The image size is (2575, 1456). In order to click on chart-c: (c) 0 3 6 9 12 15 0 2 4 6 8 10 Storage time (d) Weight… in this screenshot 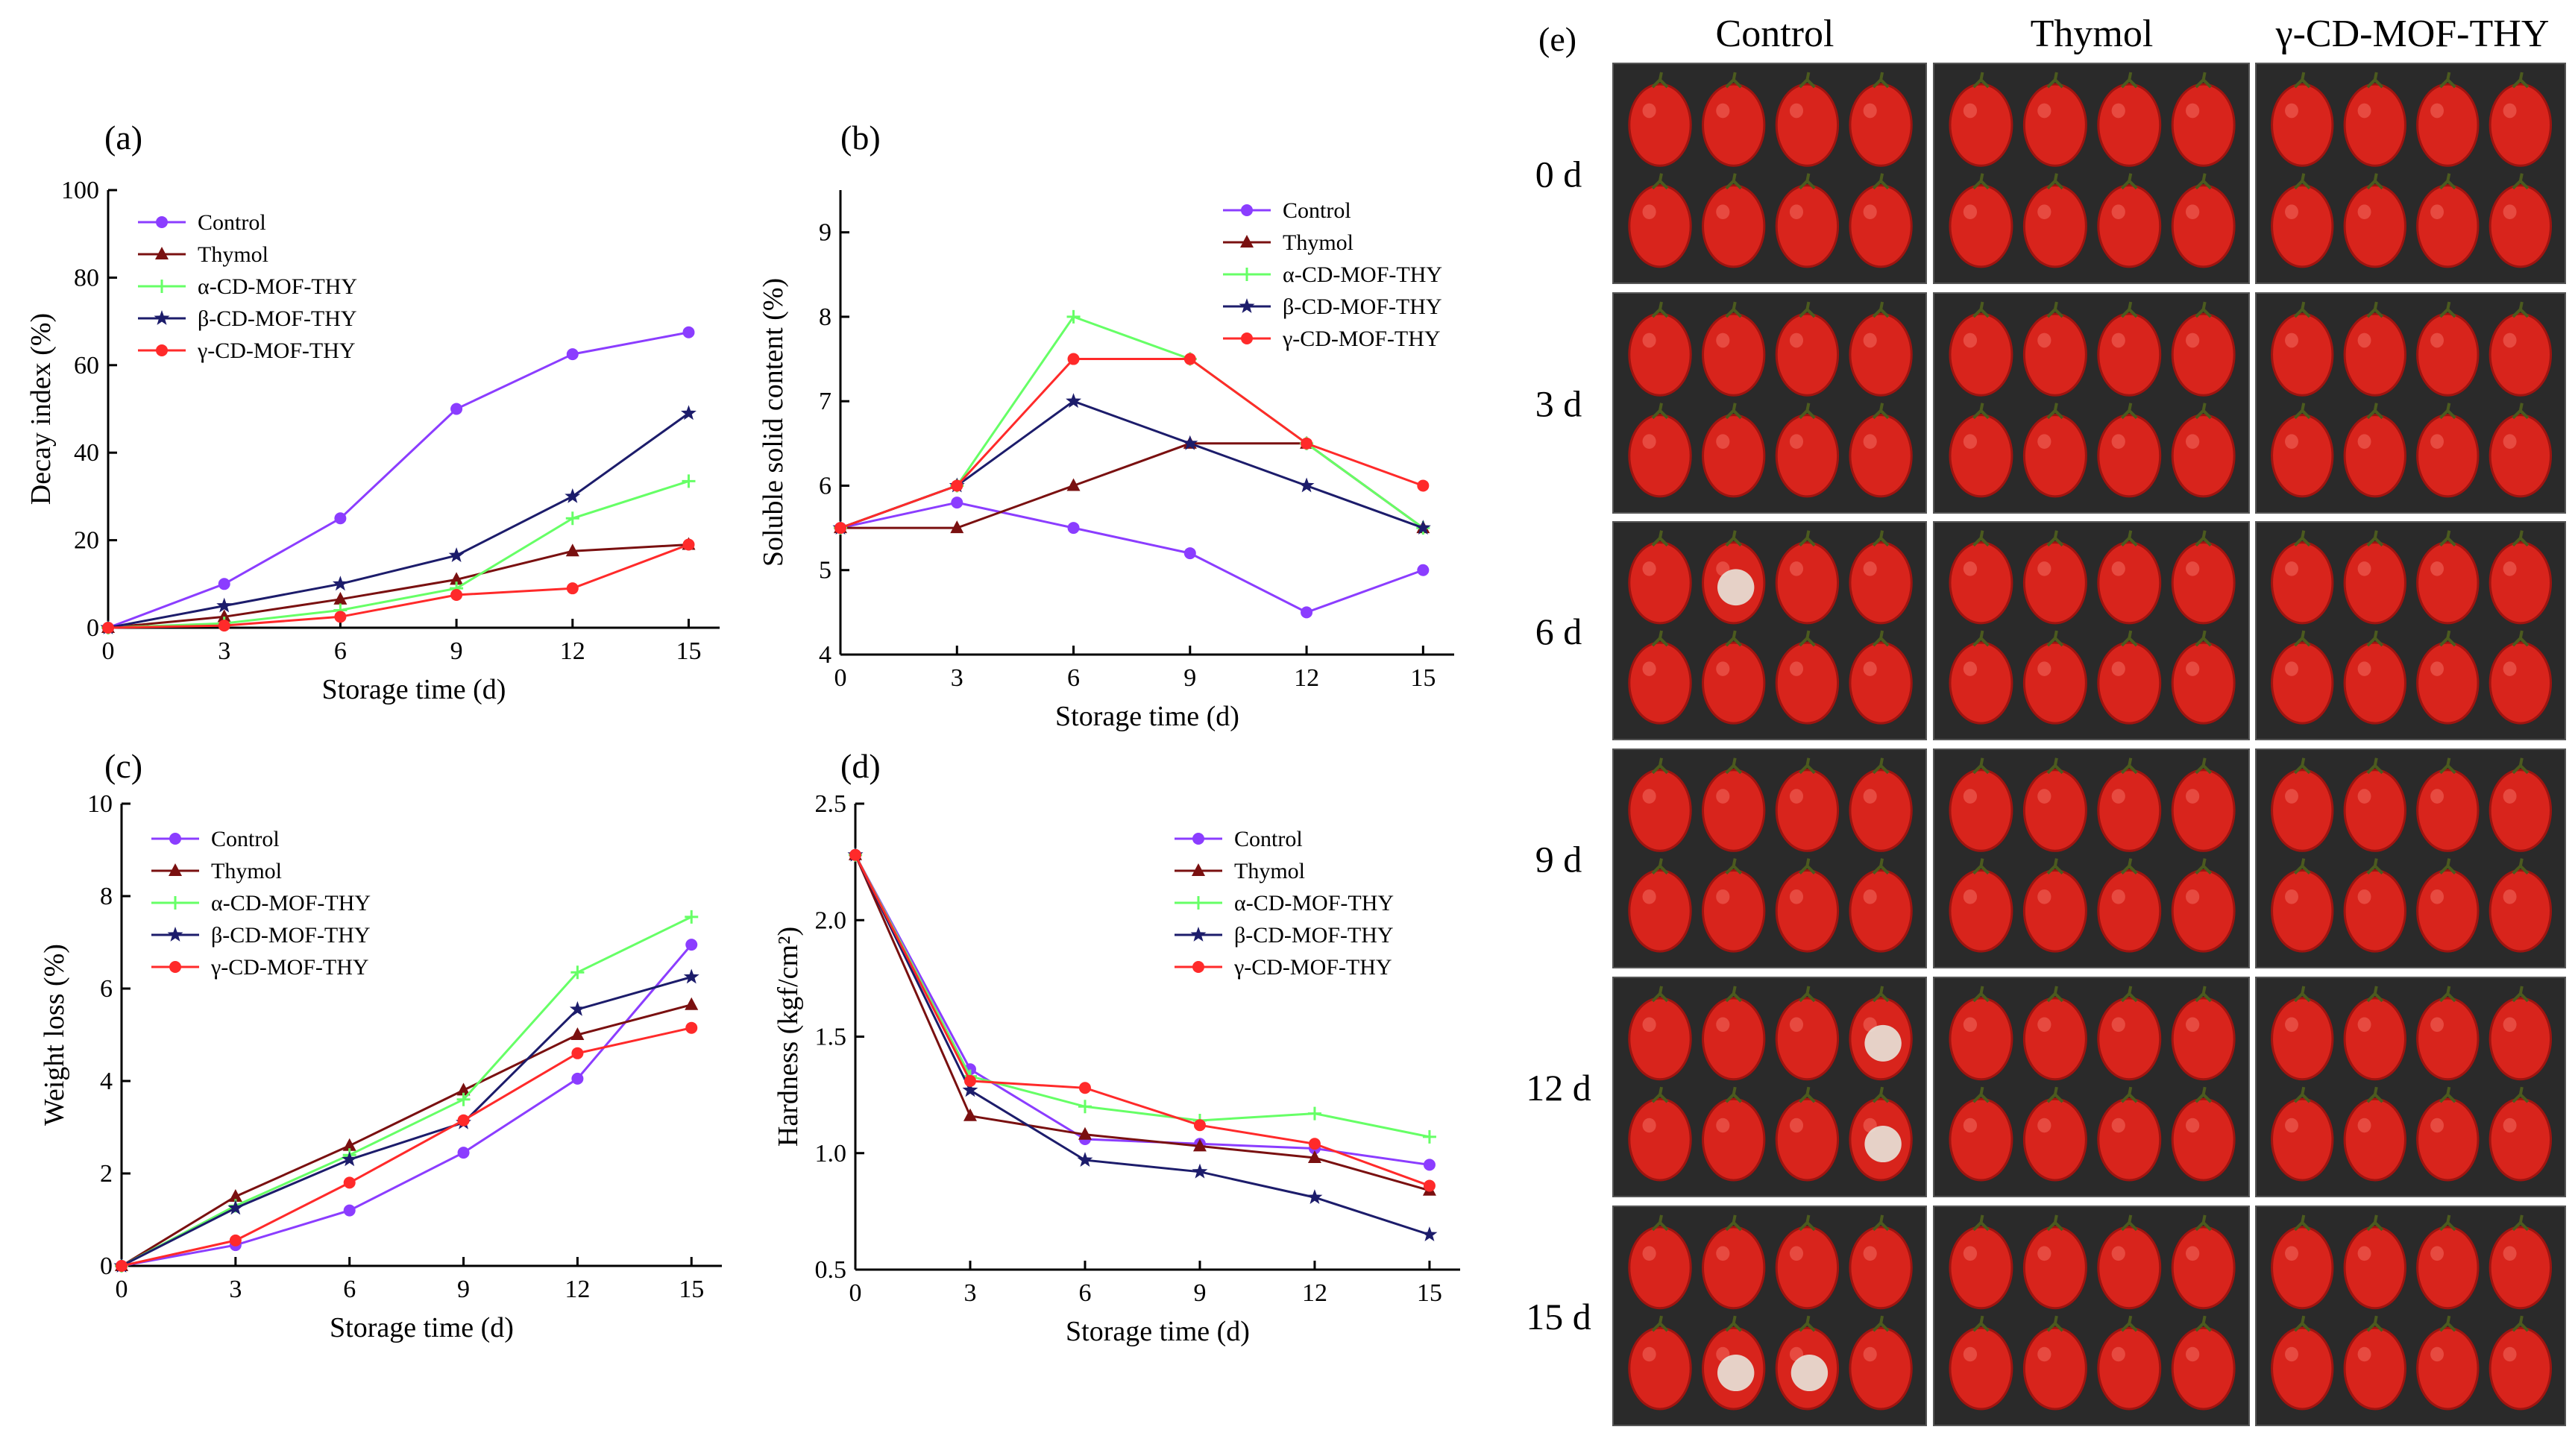, I will do `click(380, 1045)`.